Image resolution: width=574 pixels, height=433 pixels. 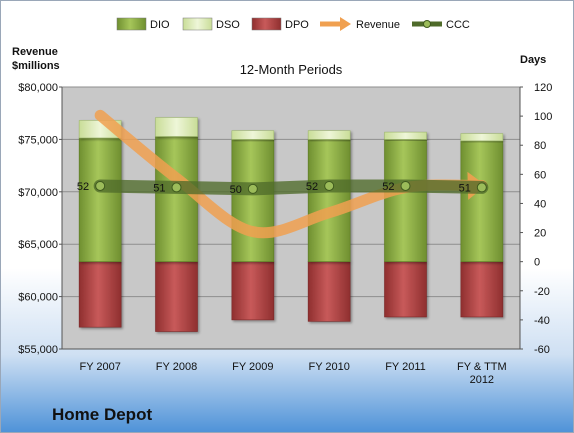 What do you see at coordinates (197, 24) in the screenshot?
I see `legend-swatch-dso` at bounding box center [197, 24].